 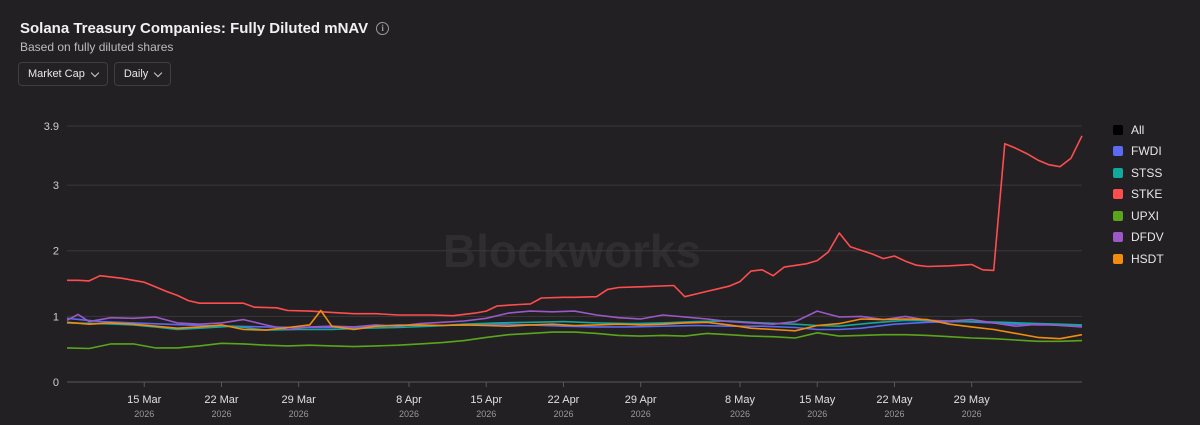 I want to click on legend-item-upxi: UPXI, so click(x=1138, y=216).